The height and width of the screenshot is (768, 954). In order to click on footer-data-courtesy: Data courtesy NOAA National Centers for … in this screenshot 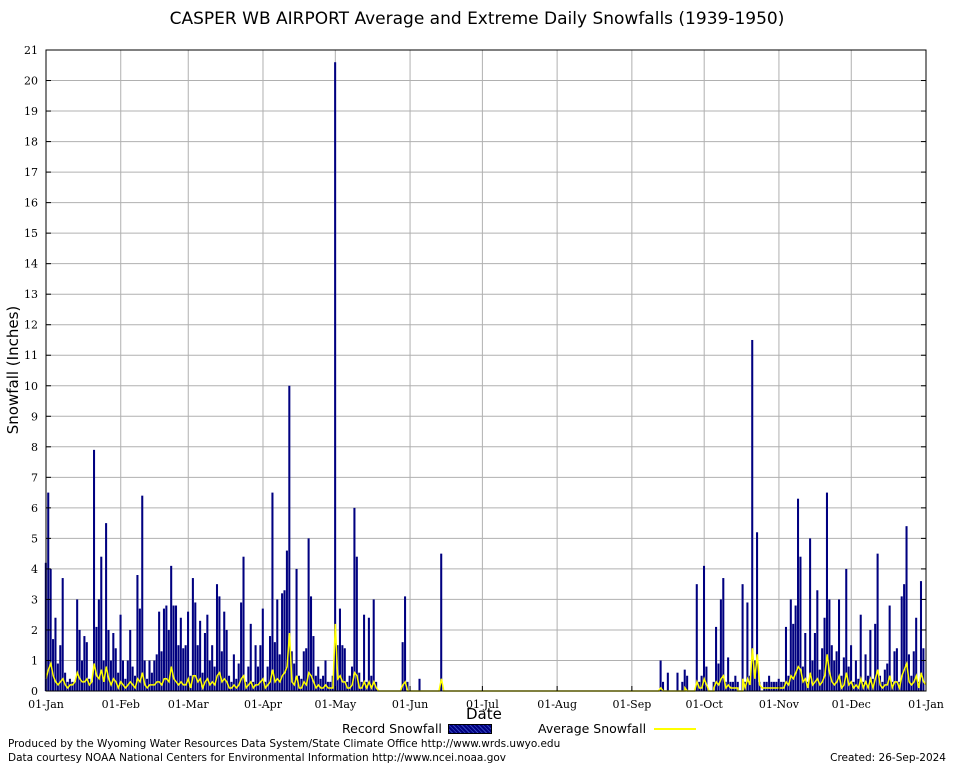, I will do `click(257, 758)`.